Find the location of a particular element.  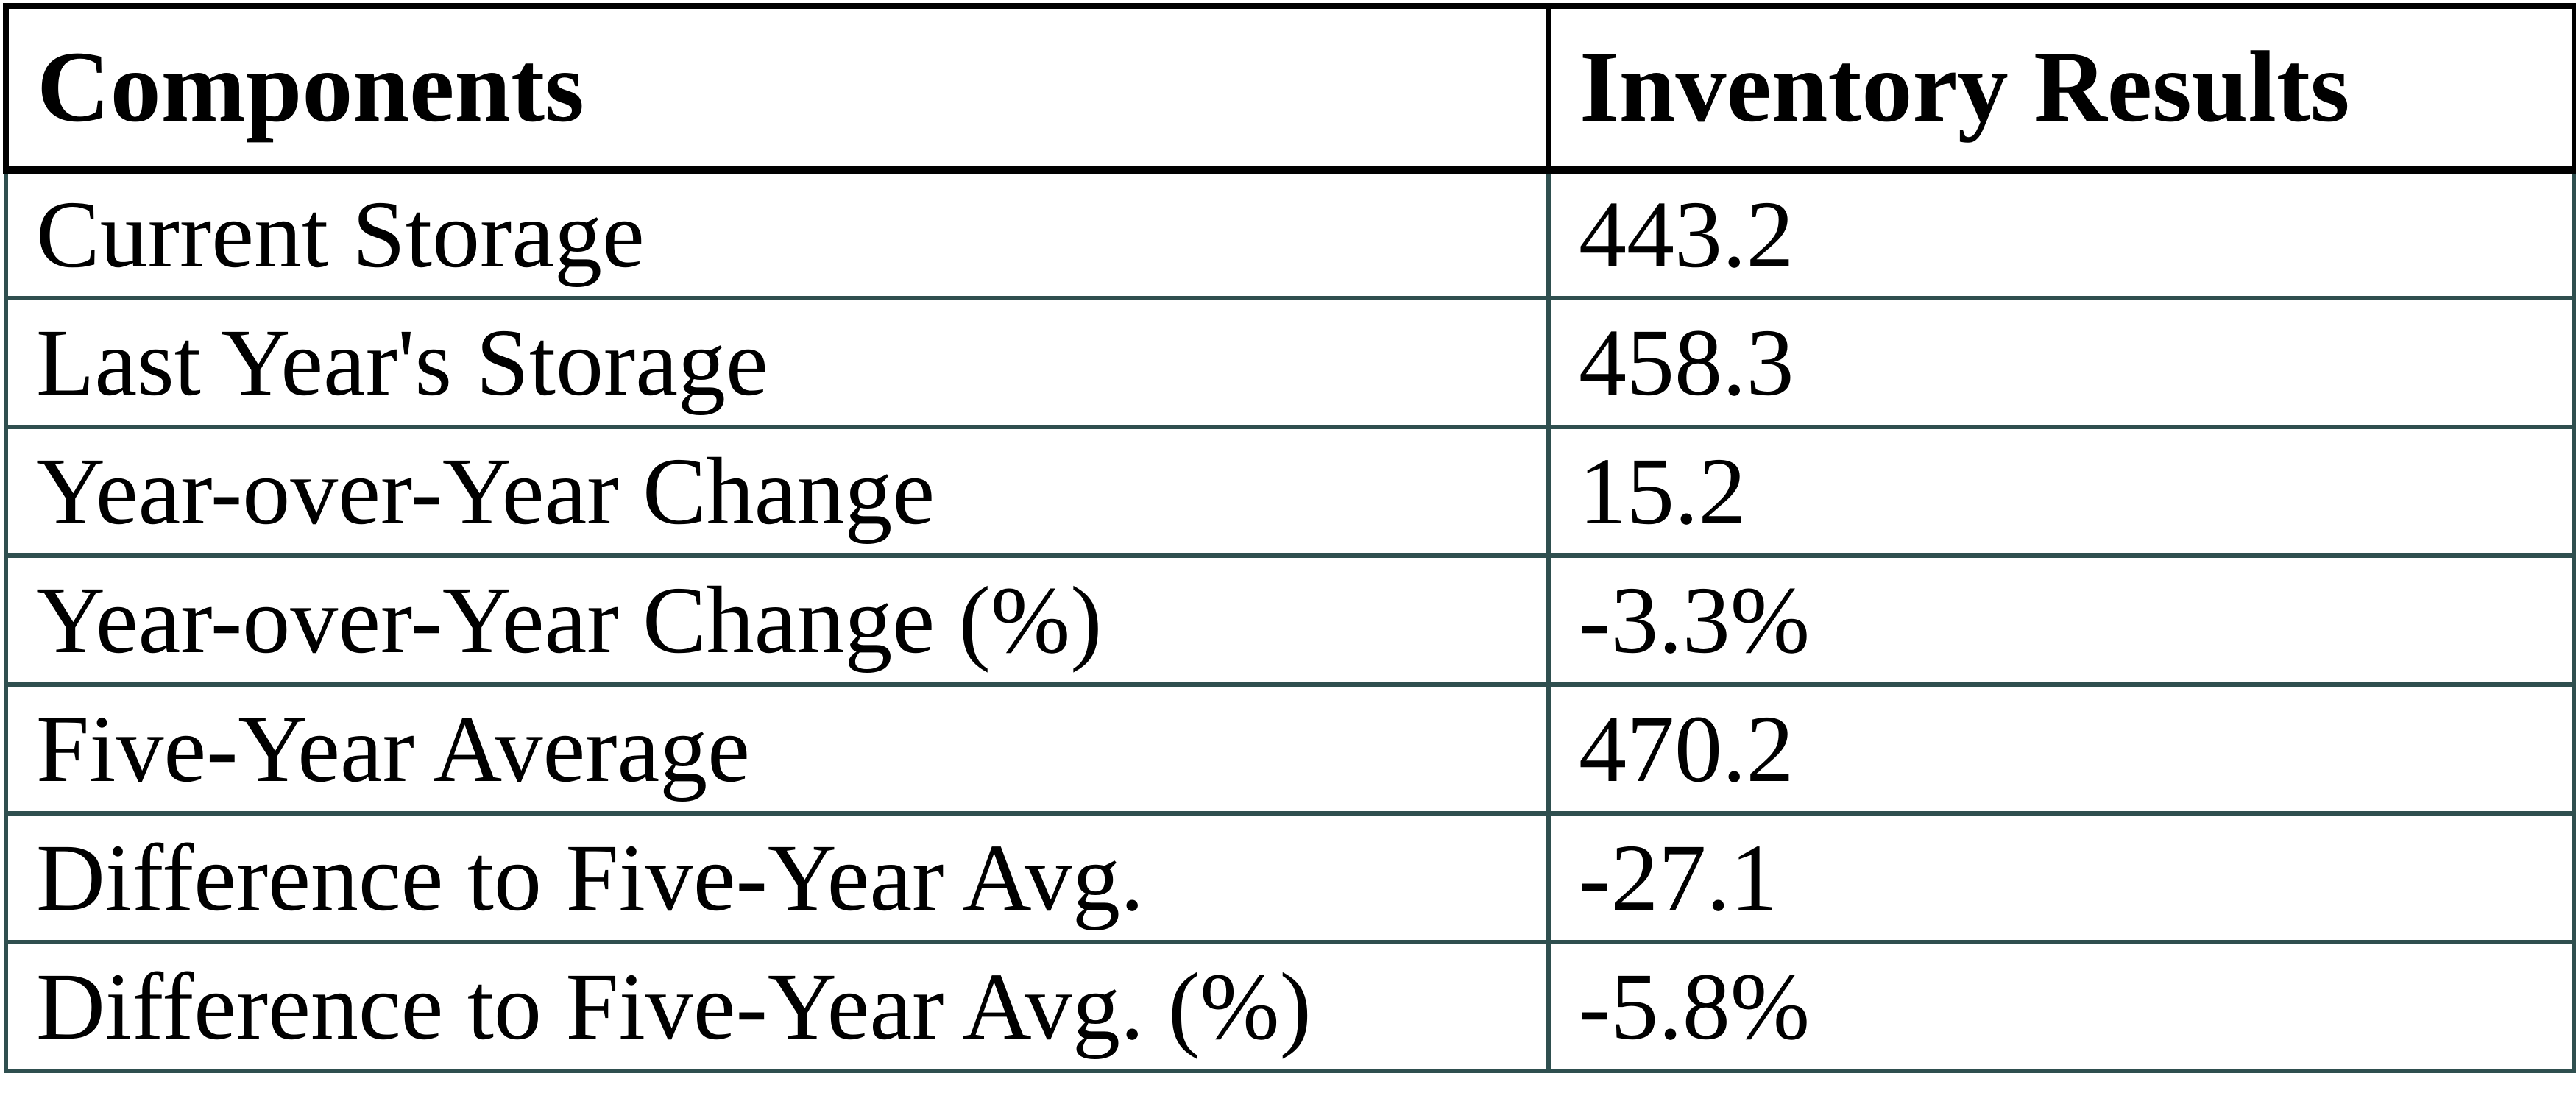

inventory-value: 458.3 is located at coordinates (2061, 362).